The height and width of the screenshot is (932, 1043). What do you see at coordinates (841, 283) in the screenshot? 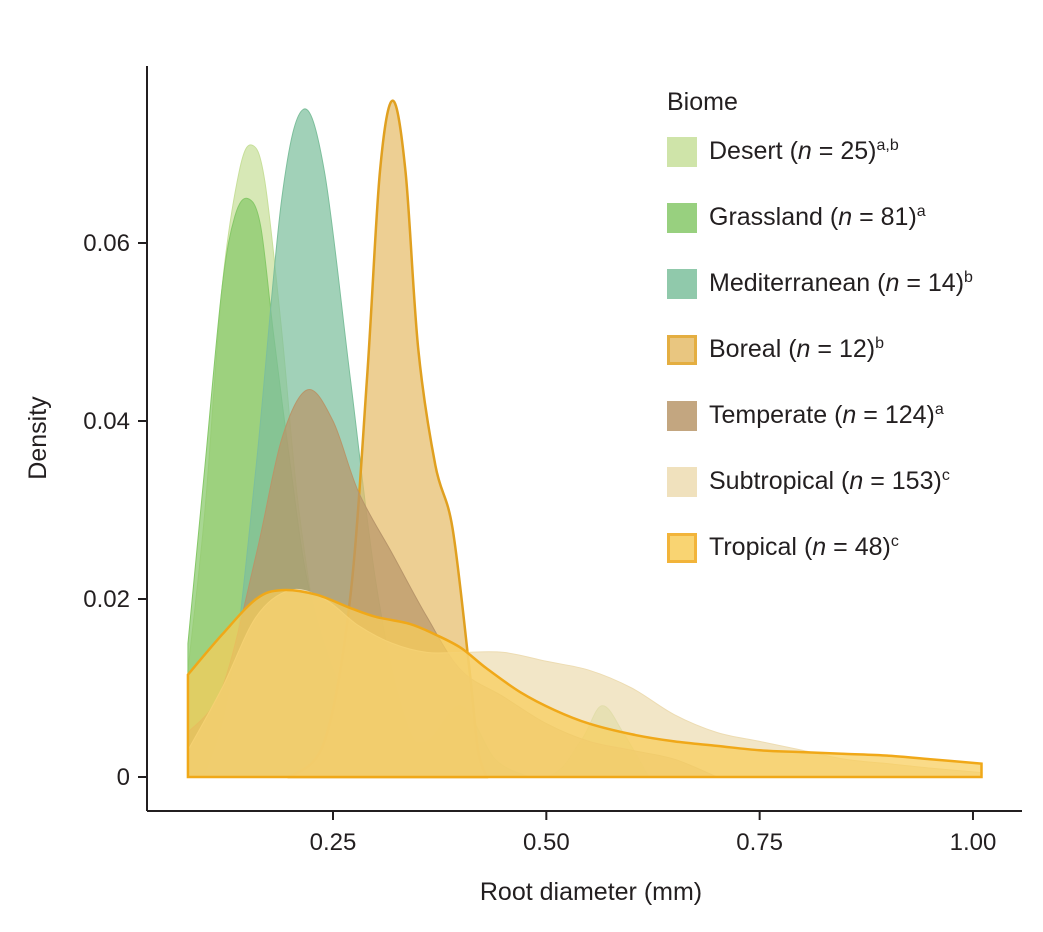
I see `legend-label: Mediterranean (n = 14)b` at bounding box center [841, 283].